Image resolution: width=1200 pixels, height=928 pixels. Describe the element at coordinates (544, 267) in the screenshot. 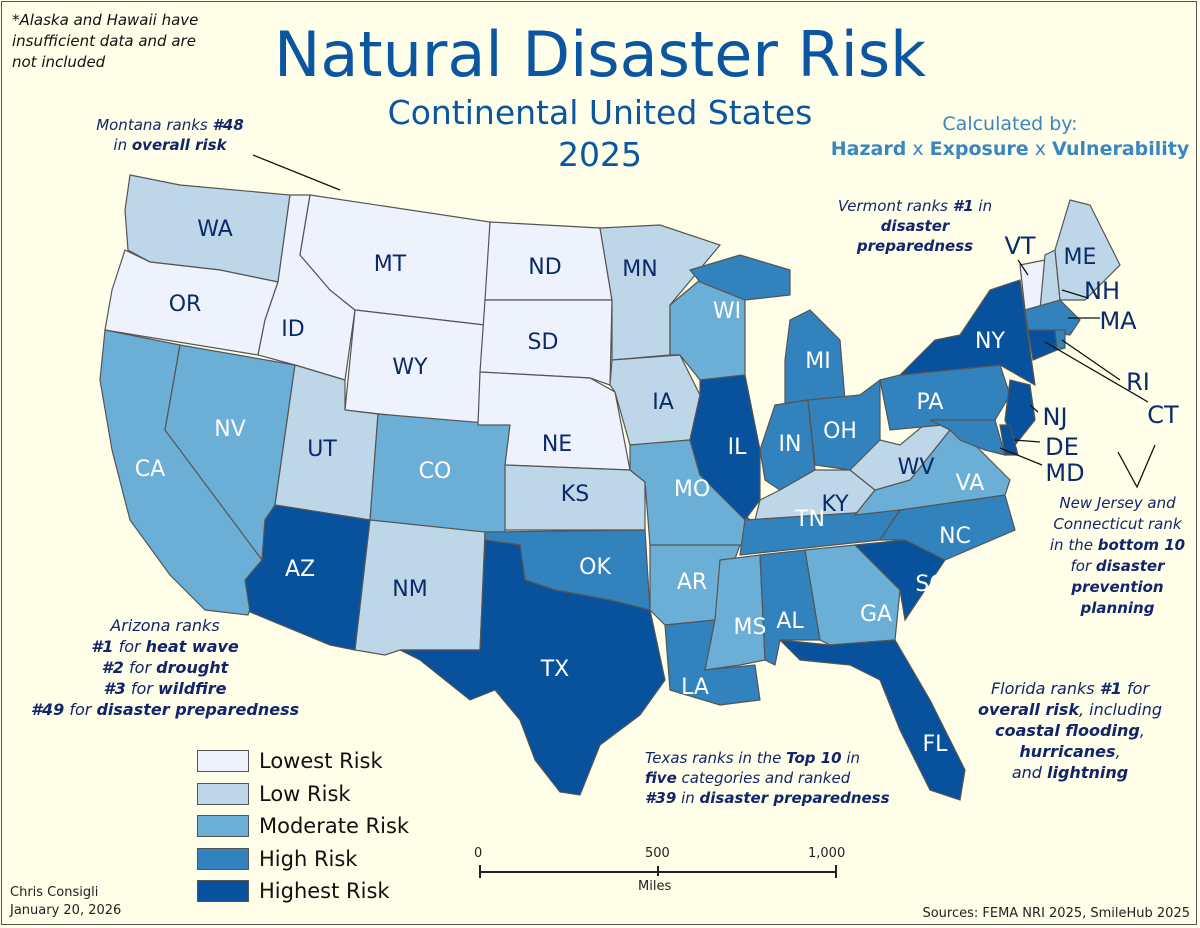

I see `state-label-nd: ND` at that location.